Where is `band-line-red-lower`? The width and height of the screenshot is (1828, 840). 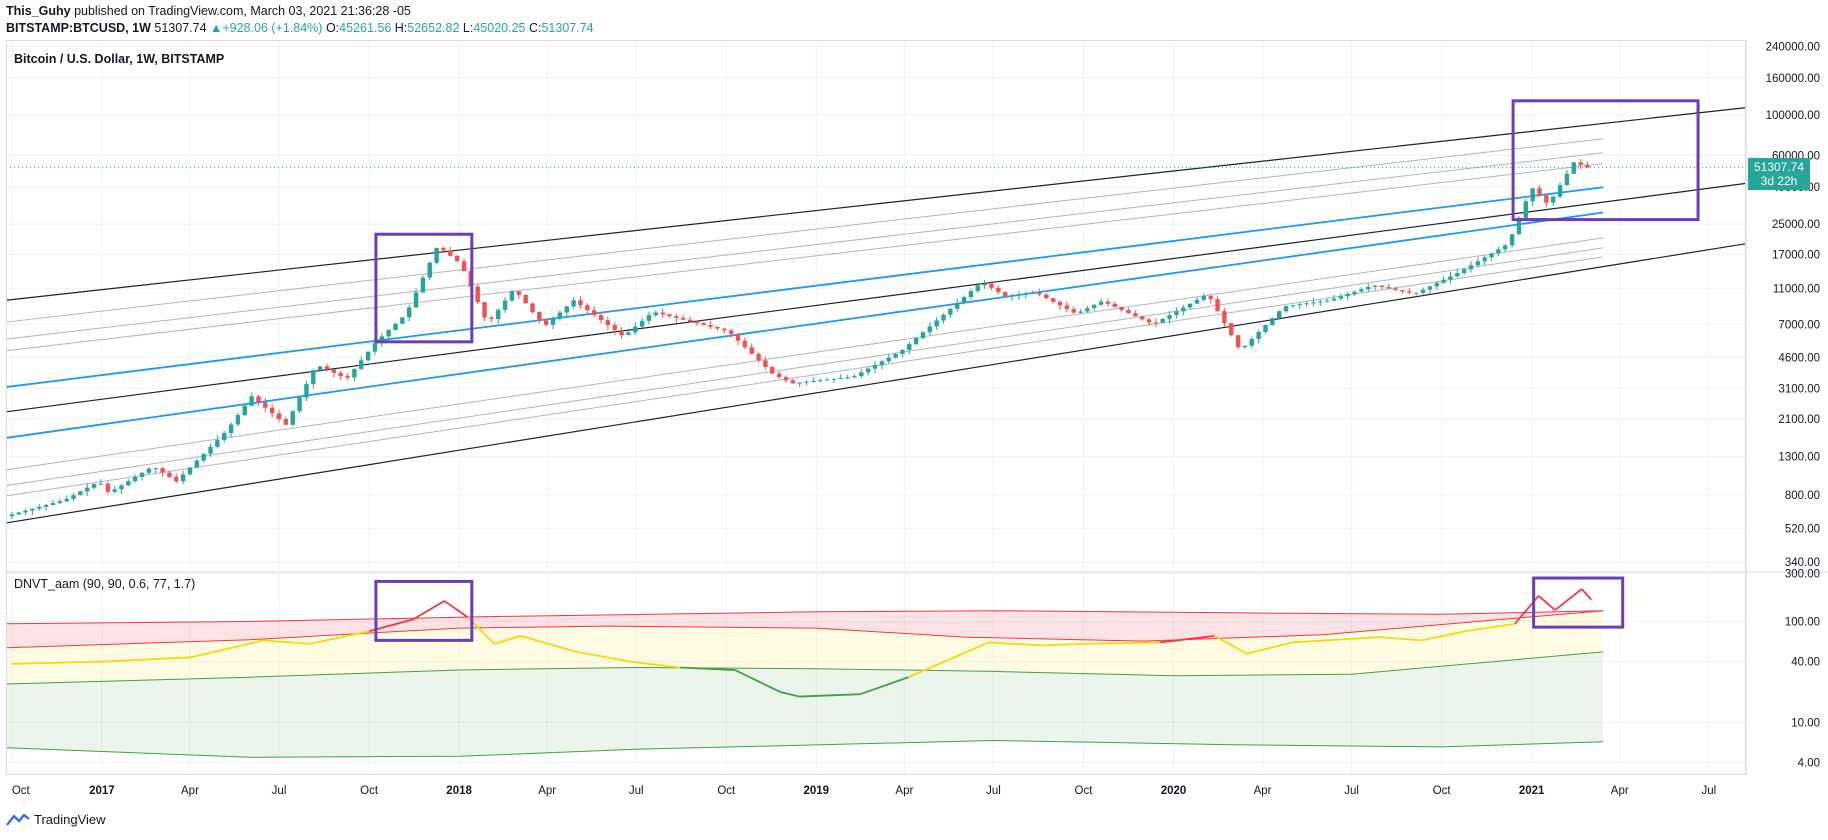 band-line-red-lower is located at coordinates (804, 629).